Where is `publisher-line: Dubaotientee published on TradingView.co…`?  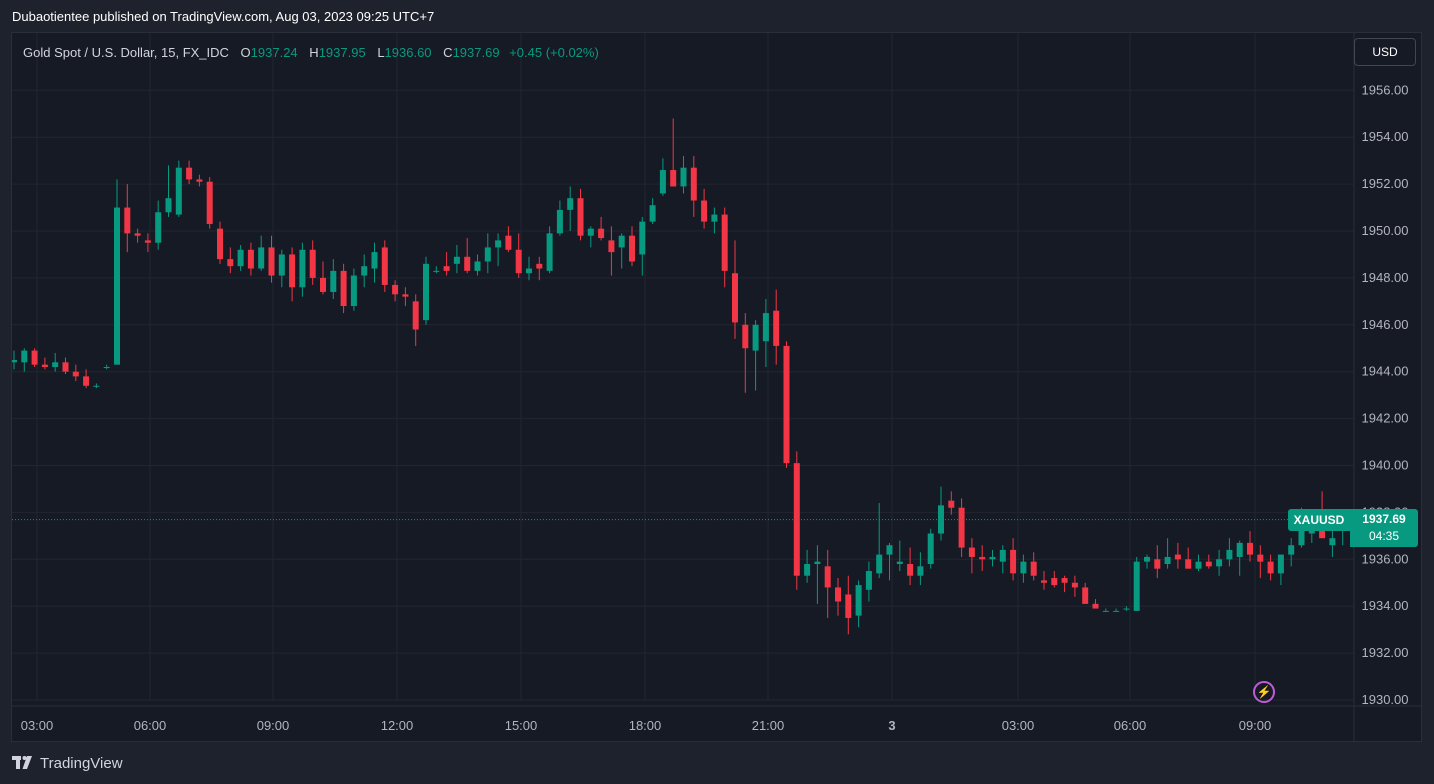
publisher-line: Dubaotientee published on TradingView.co… is located at coordinates (223, 16).